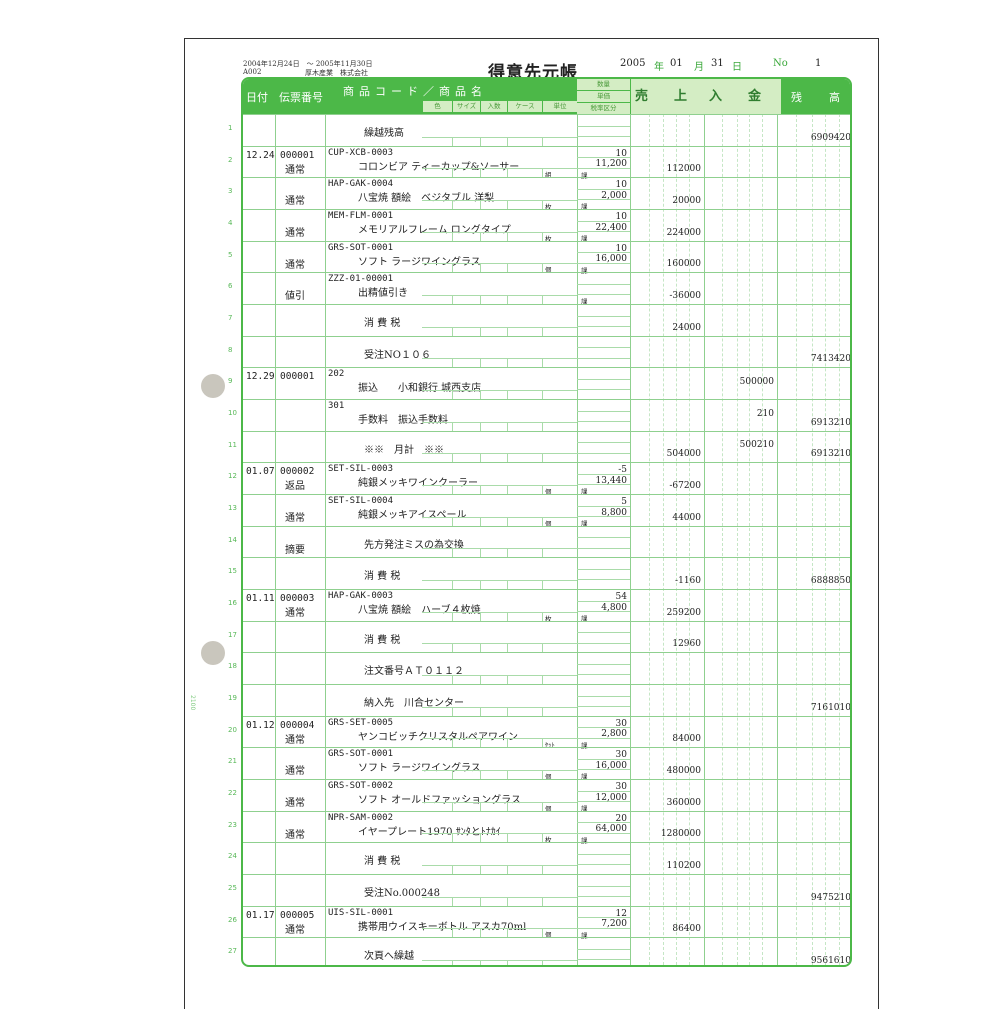 This screenshot has width=1000, height=1009. Describe the element at coordinates (308, 64) in the screenshot. I see `period: 2004年12月24日 ～ 2005年11月30日` at that location.